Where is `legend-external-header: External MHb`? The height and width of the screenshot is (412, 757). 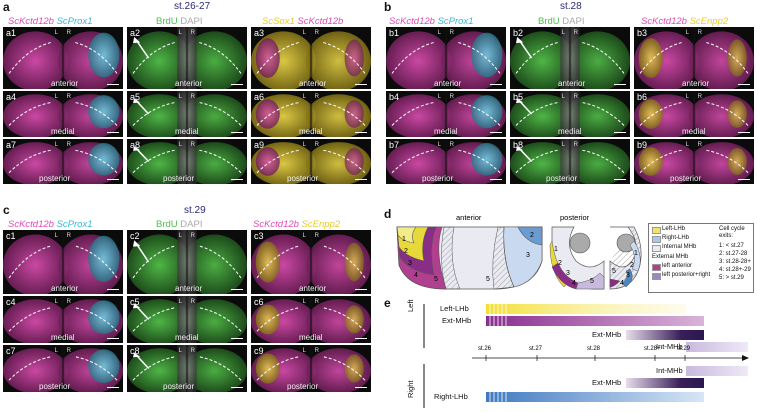
legend-external-header: External MHb is located at coordinates (670, 257).